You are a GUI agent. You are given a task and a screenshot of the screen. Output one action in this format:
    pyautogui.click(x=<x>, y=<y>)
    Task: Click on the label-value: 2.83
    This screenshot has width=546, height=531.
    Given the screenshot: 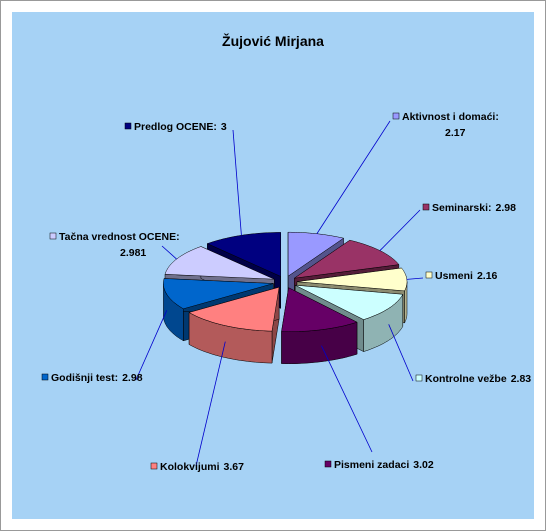 What is the action you would take?
    pyautogui.click(x=521, y=379)
    